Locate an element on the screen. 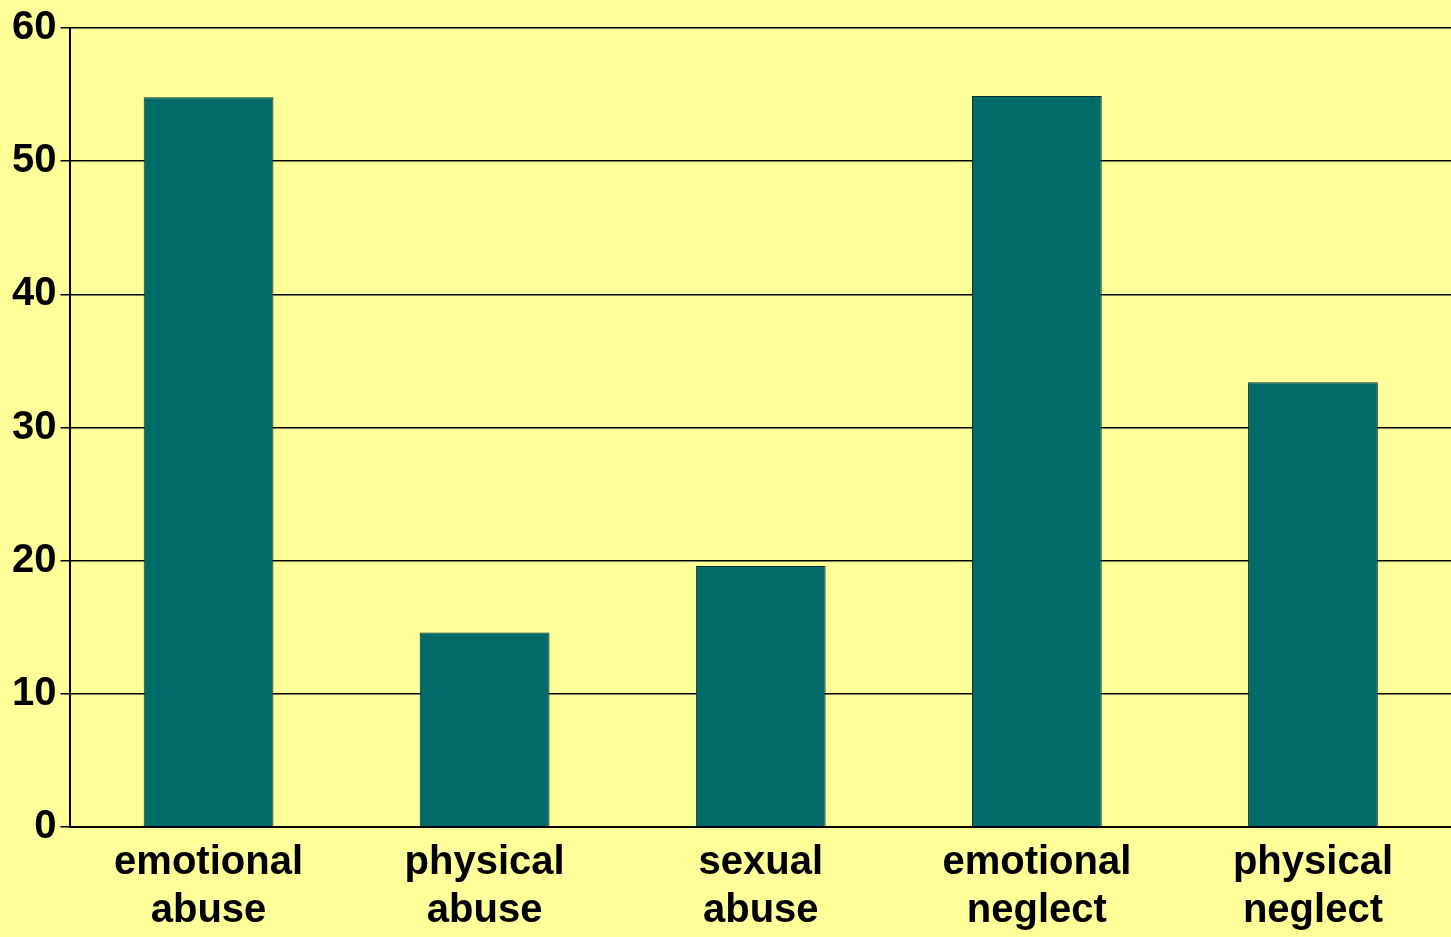 The height and width of the screenshot is (937, 1451). x-tick-label: emotional abuse is located at coordinates (208, 884).